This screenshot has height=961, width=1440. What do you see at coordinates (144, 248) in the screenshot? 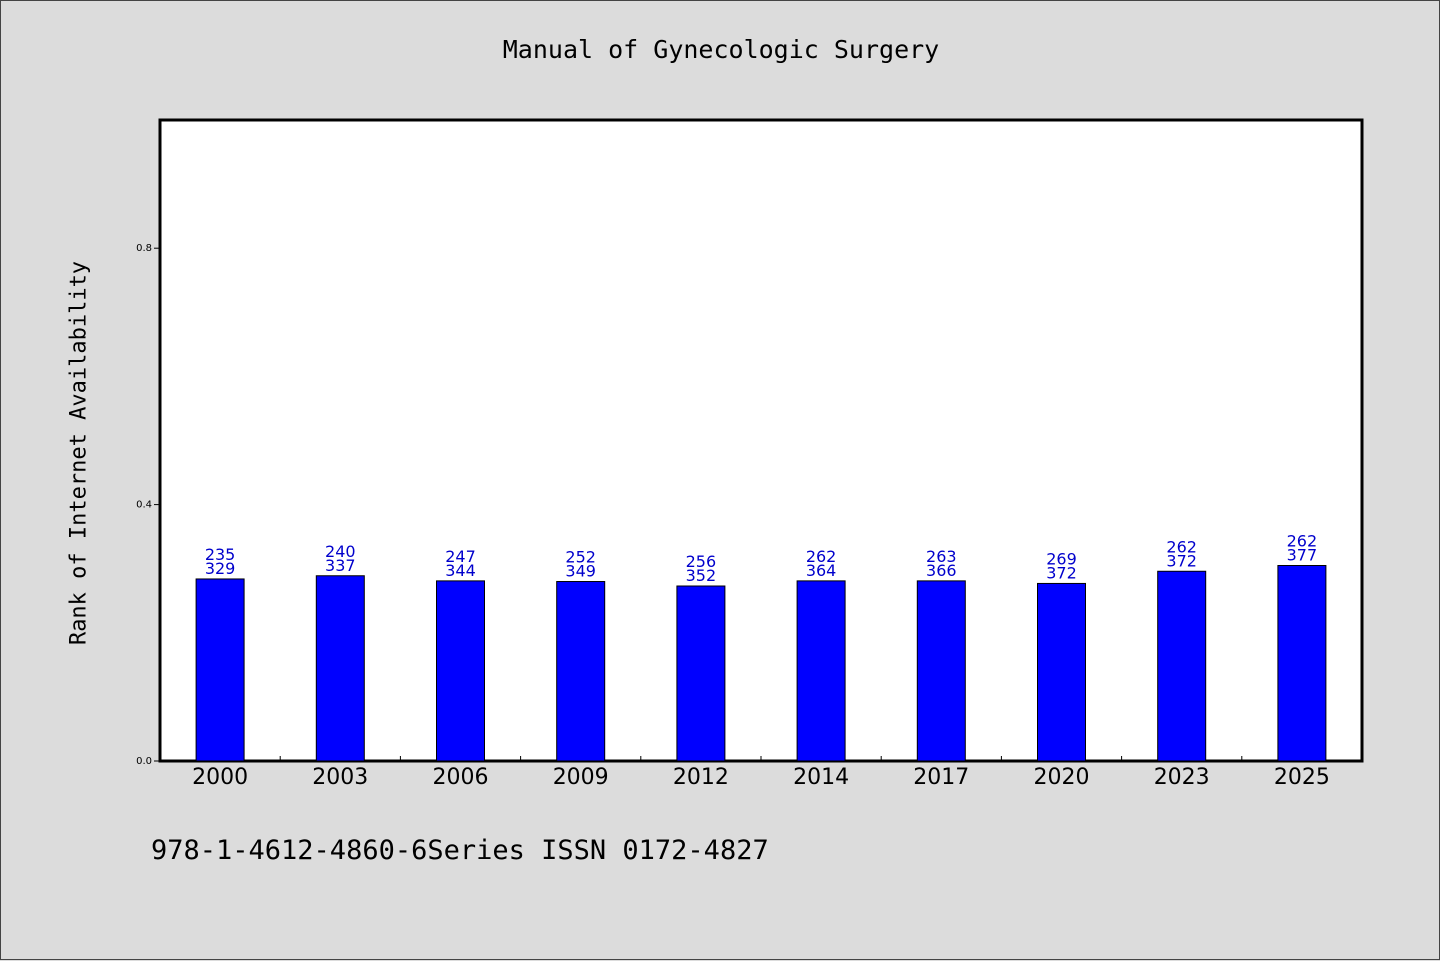
I see `y-tick-label-2: 0.8` at bounding box center [144, 248].